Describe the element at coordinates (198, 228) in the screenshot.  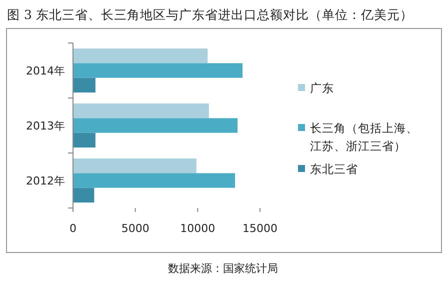
I see `x-tick-label: 10000` at that location.